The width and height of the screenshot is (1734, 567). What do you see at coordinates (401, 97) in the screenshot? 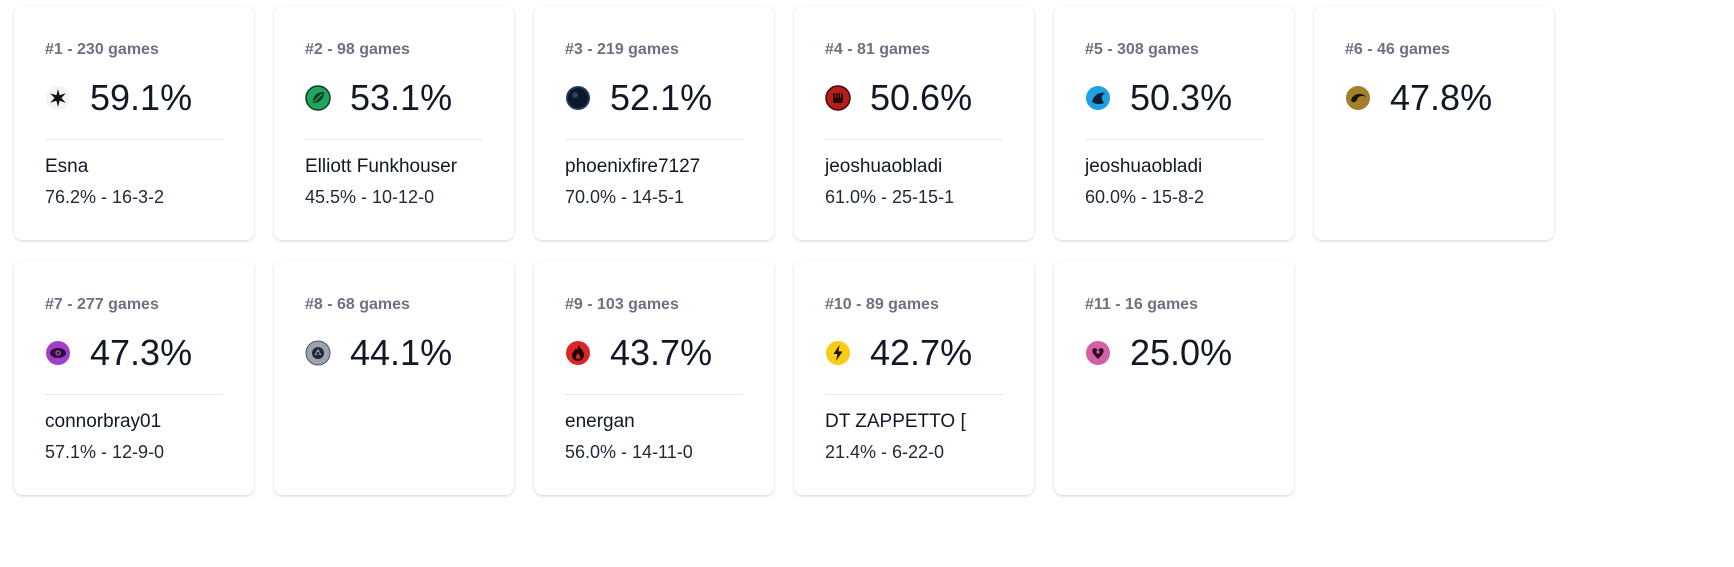
I see `win-rate-percentage: 53.1%` at bounding box center [401, 97].